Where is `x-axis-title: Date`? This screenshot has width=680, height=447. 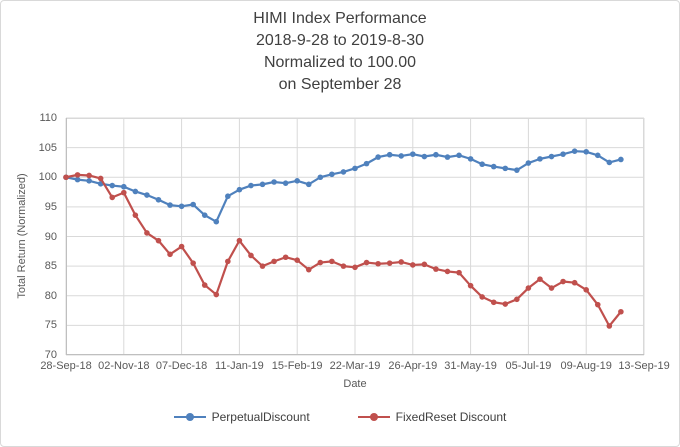 x-axis-title: Date is located at coordinates (355, 384).